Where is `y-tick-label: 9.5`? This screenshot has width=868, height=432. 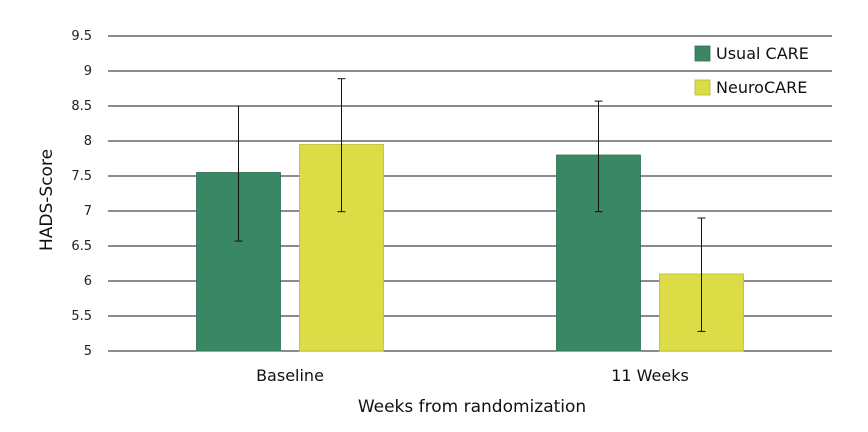 y-tick-label: 9.5 is located at coordinates (81, 36).